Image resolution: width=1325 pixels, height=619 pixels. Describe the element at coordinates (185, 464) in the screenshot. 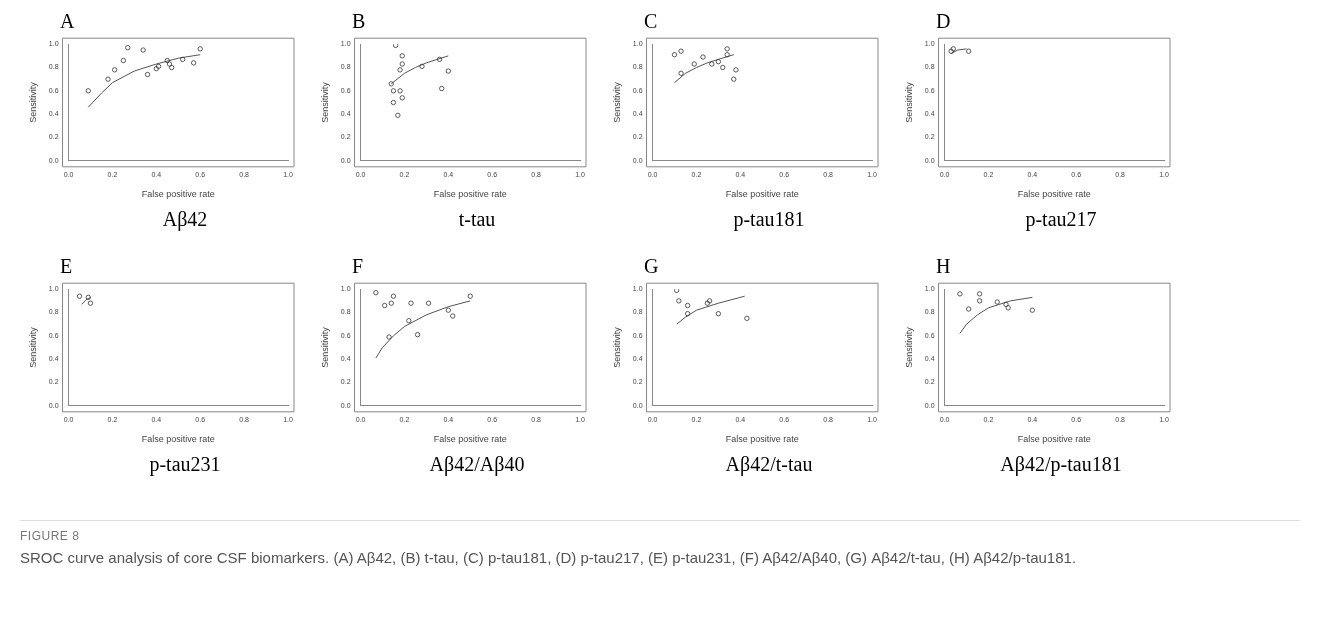

I see `text: p-tau231` at that location.